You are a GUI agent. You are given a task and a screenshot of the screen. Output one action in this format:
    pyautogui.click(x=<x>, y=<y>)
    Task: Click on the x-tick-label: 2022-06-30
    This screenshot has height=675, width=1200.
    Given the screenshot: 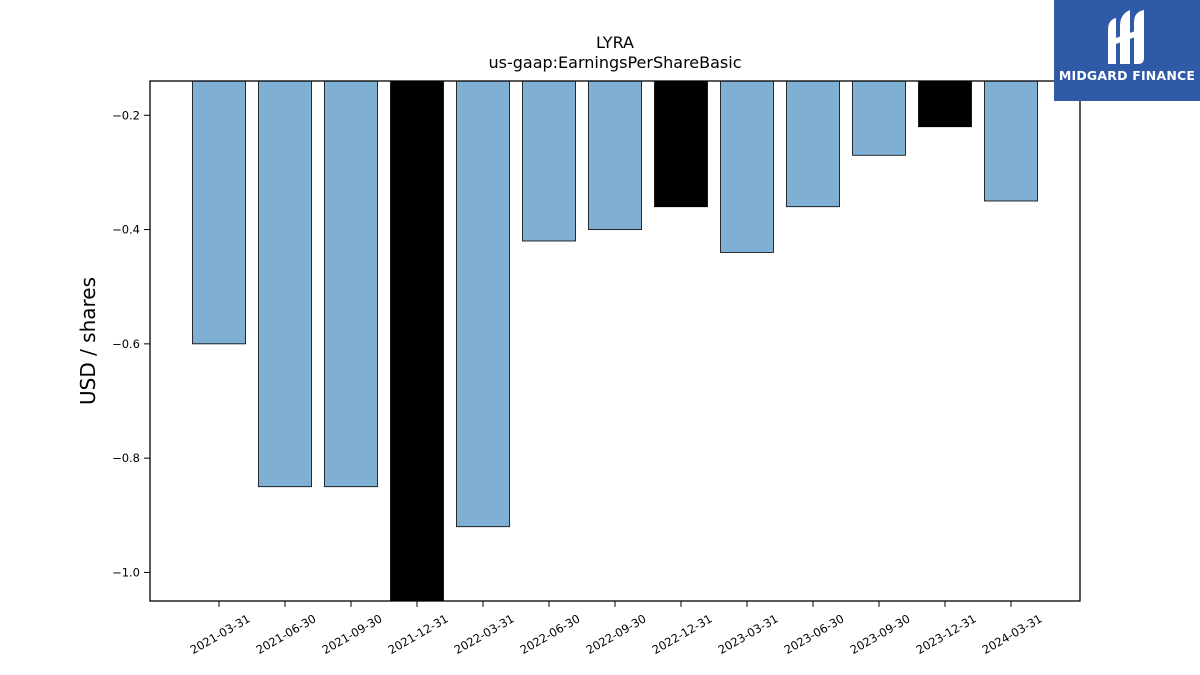 What is the action you would take?
    pyautogui.click(x=550, y=634)
    